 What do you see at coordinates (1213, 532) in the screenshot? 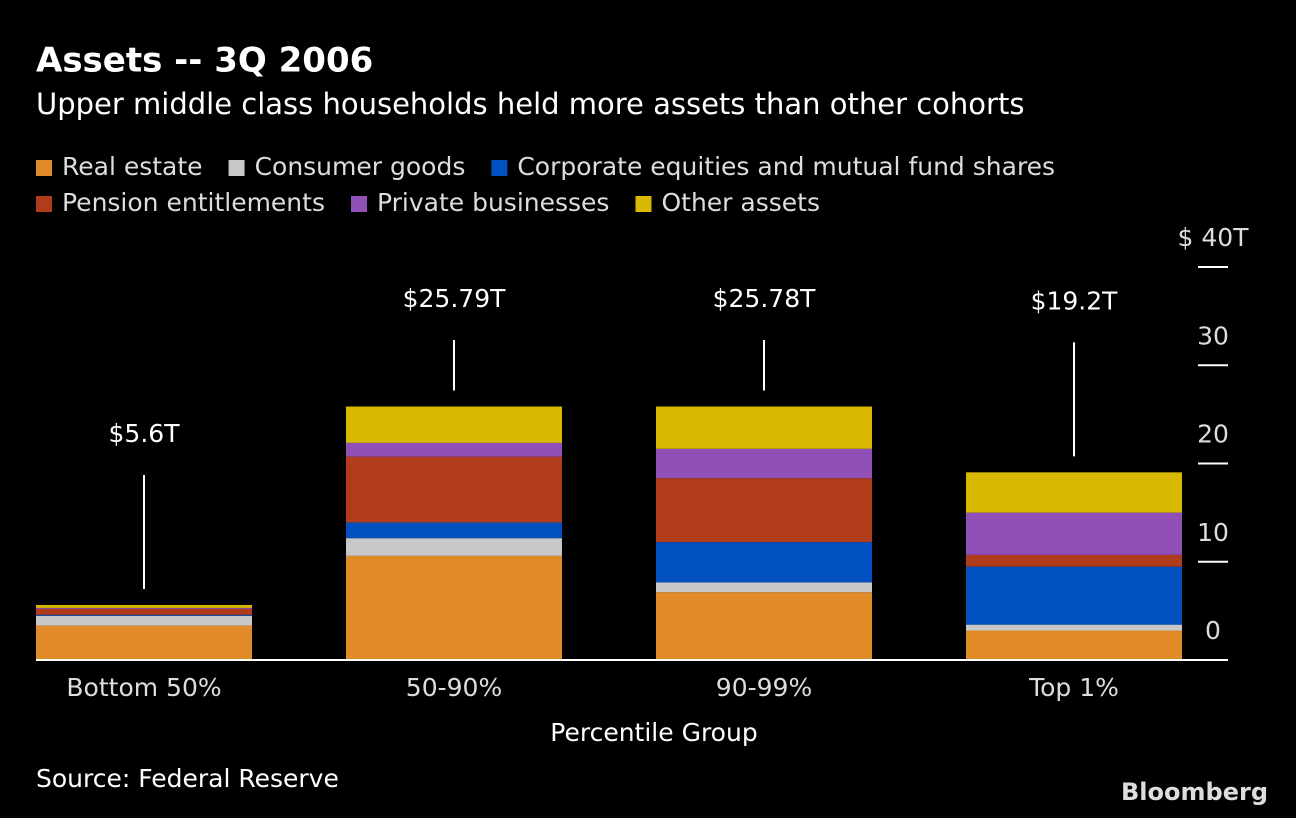
I see `y-tick-label: 10` at bounding box center [1213, 532].